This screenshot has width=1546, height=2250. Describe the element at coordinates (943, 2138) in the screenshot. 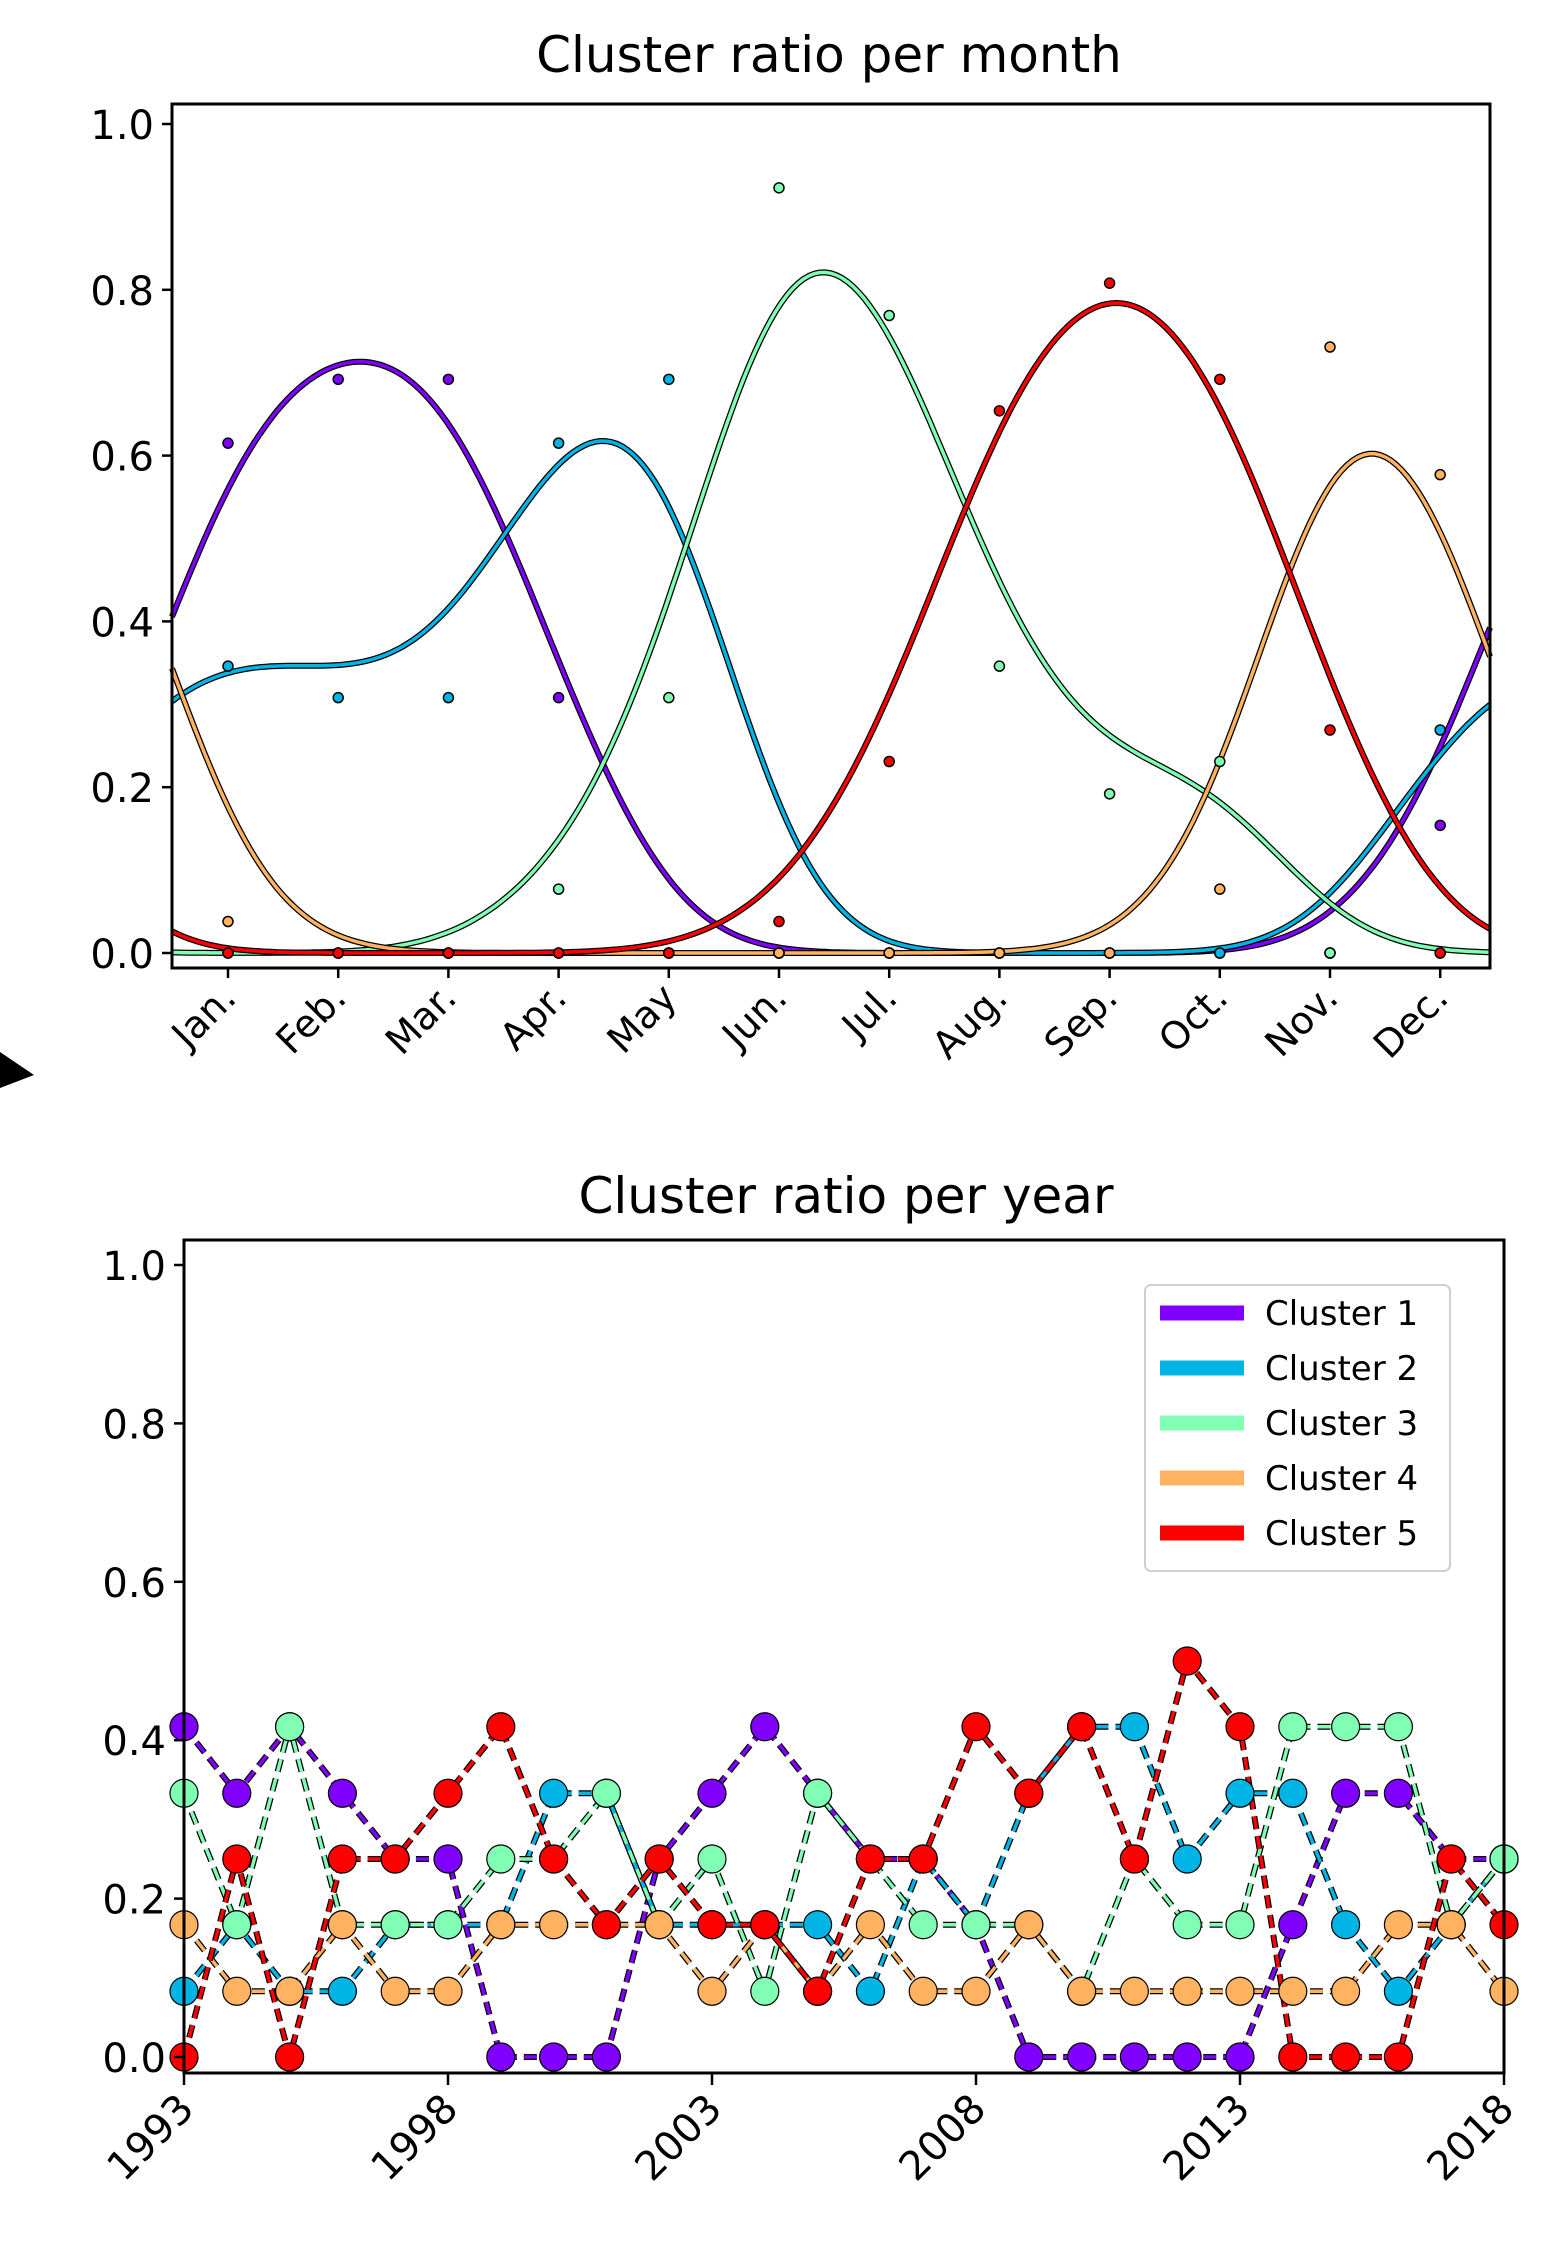

I see `x-tick-label: 2008` at that location.